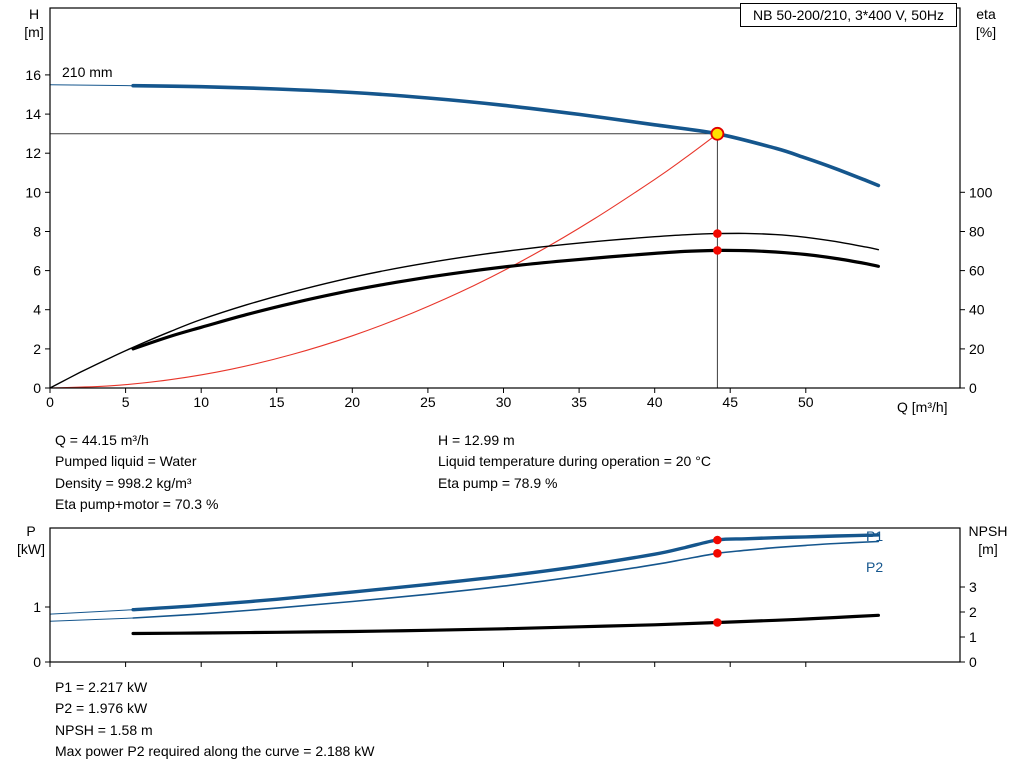  I want to click on svg-text: 3, so click(973, 587).